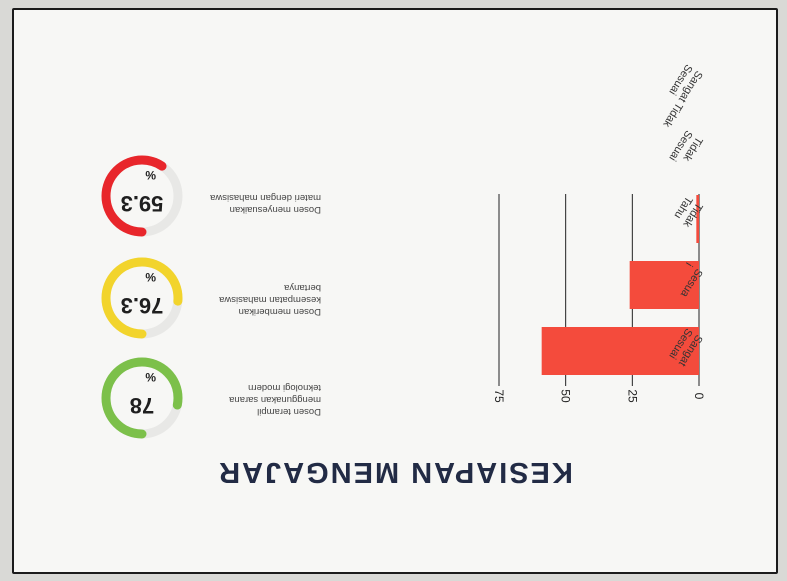 The image size is (787, 581). I want to click on tick-label-25: 25, so click(632, 396).